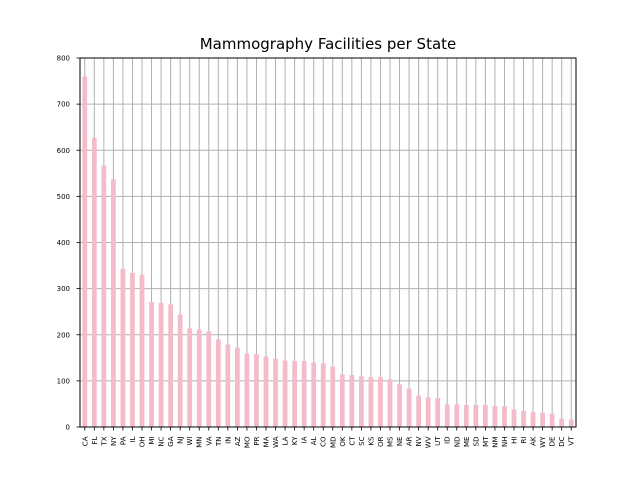  Describe the element at coordinates (429, 442) in the screenshot. I see `x-tick-label: WV` at that location.